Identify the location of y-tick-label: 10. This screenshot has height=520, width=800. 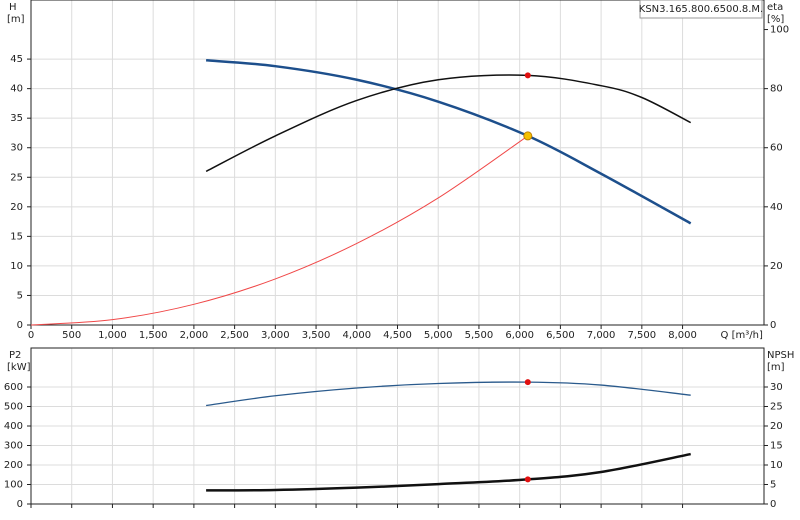
(16, 266).